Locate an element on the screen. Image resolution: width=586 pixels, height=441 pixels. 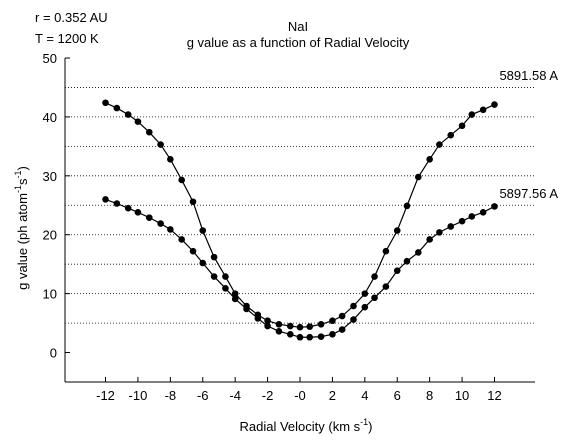
y-tick-label: 0 is located at coordinates (53, 353).